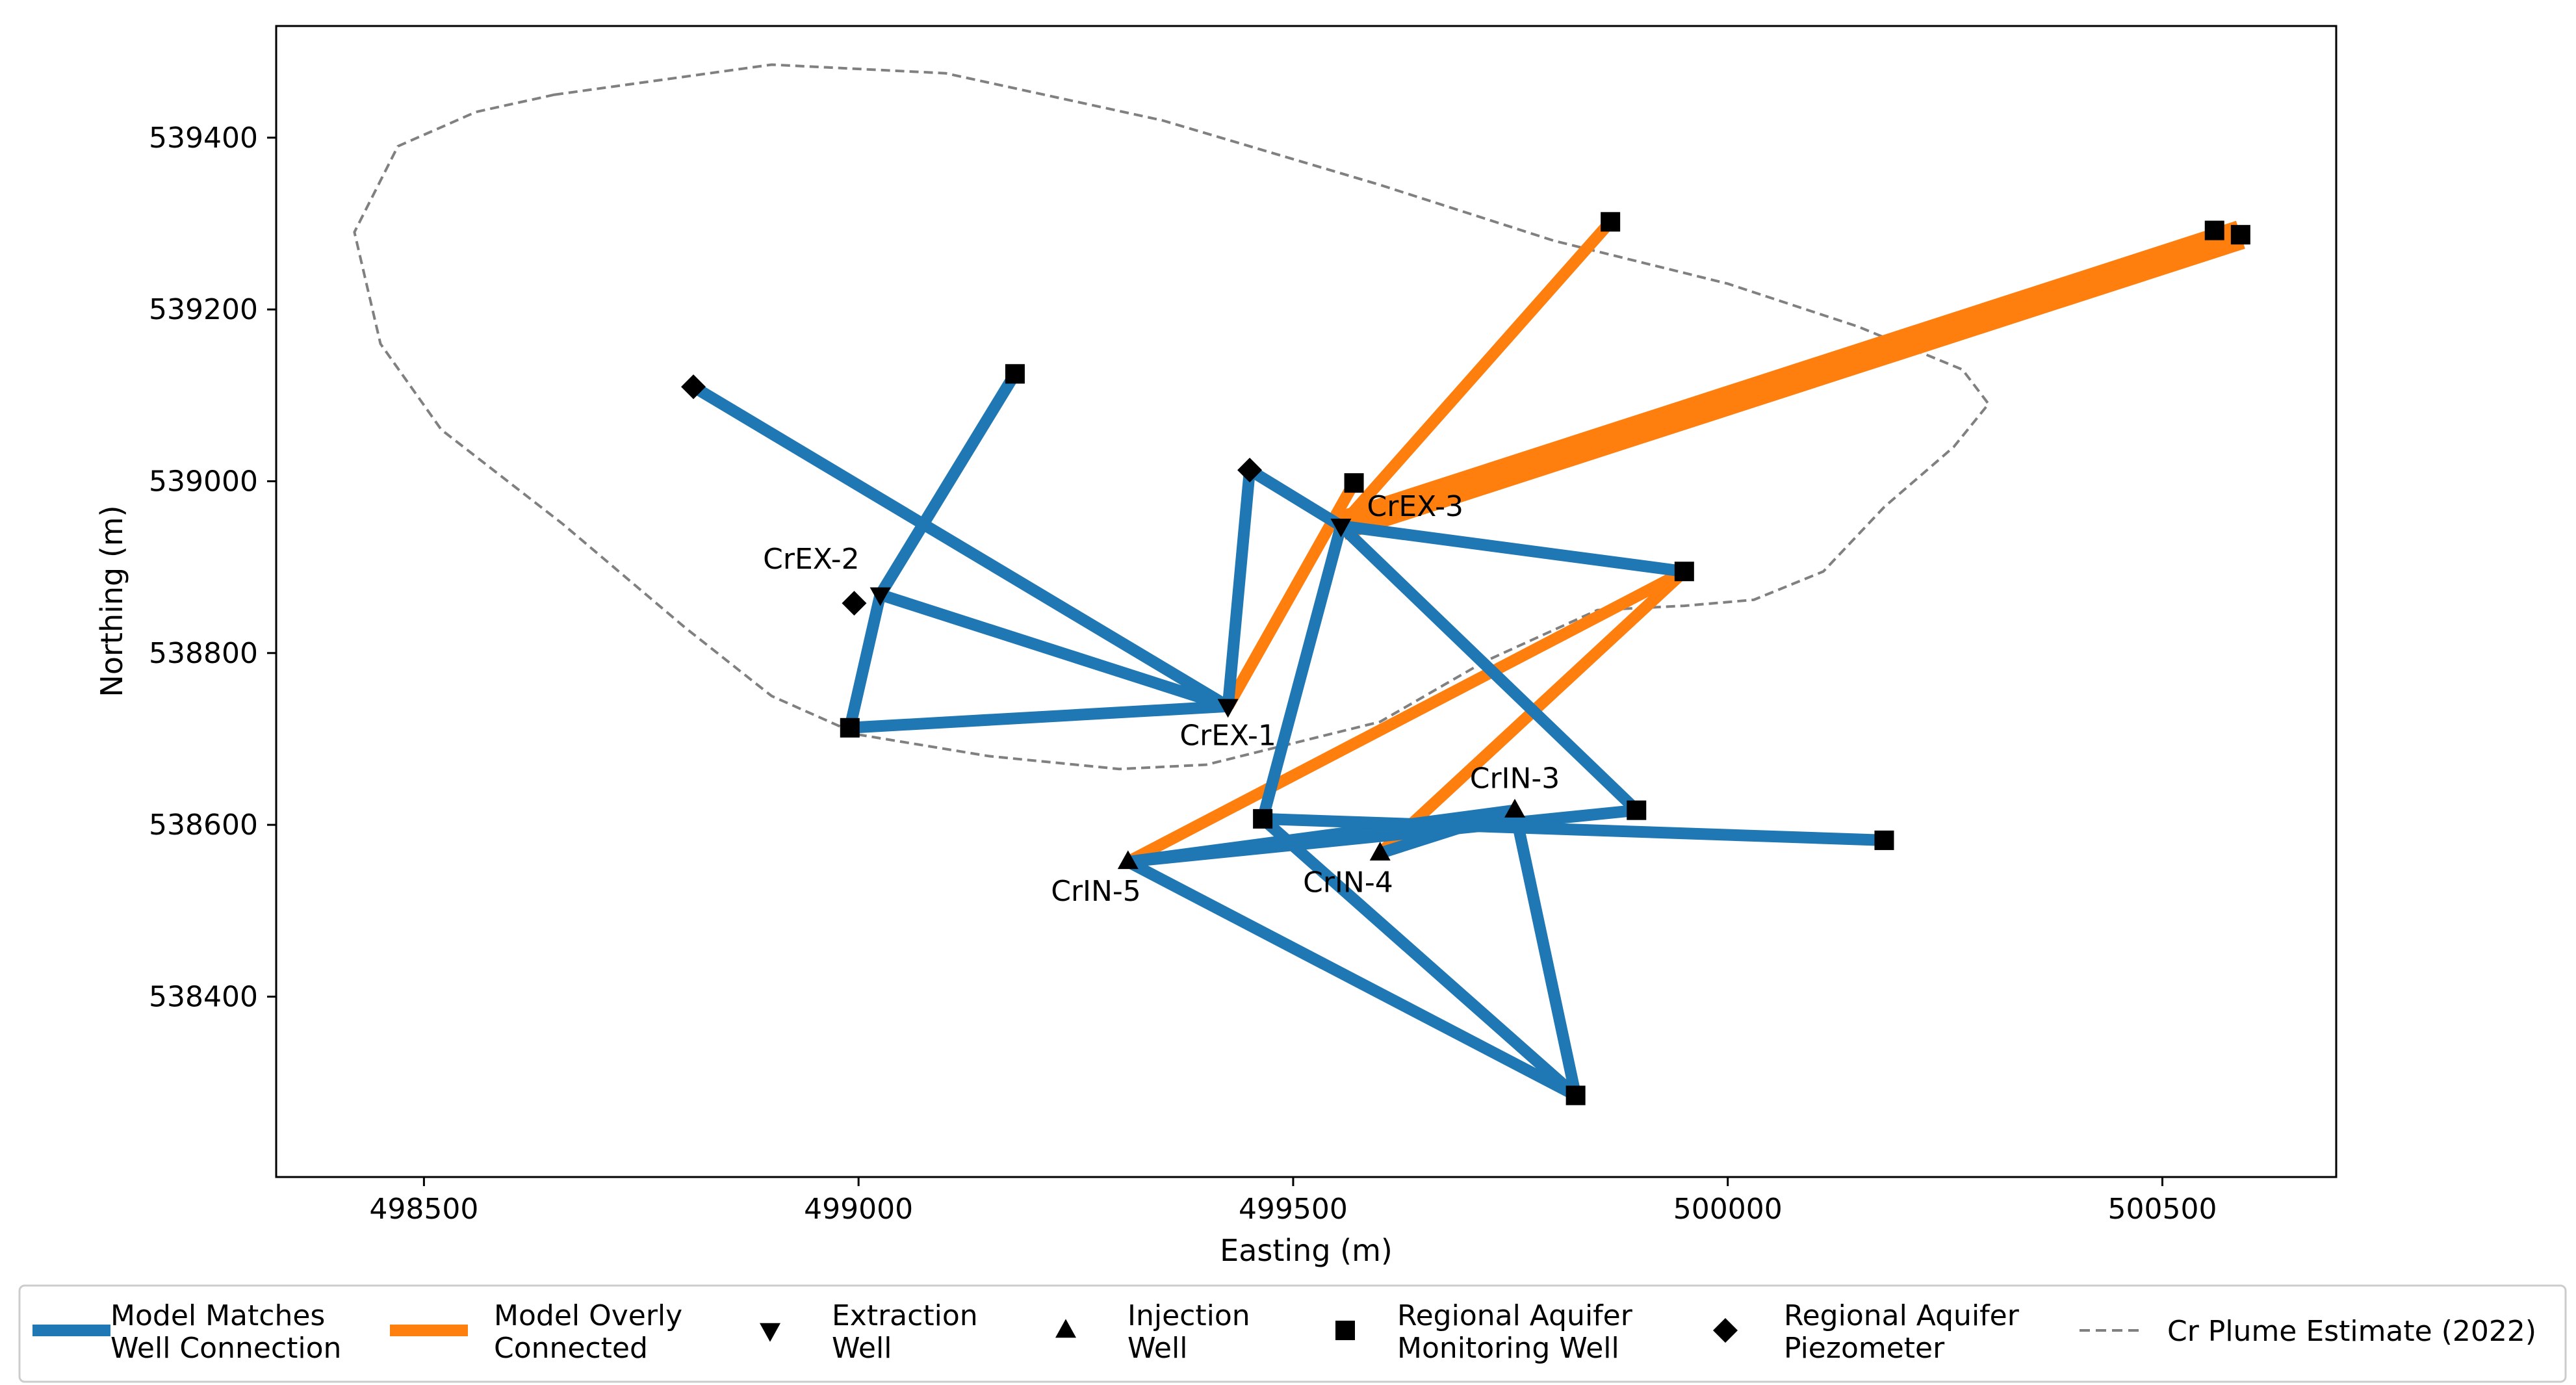  What do you see at coordinates (1295, 498) in the screenshot?
I see `connection-matches-CrEX-3-P2` at bounding box center [1295, 498].